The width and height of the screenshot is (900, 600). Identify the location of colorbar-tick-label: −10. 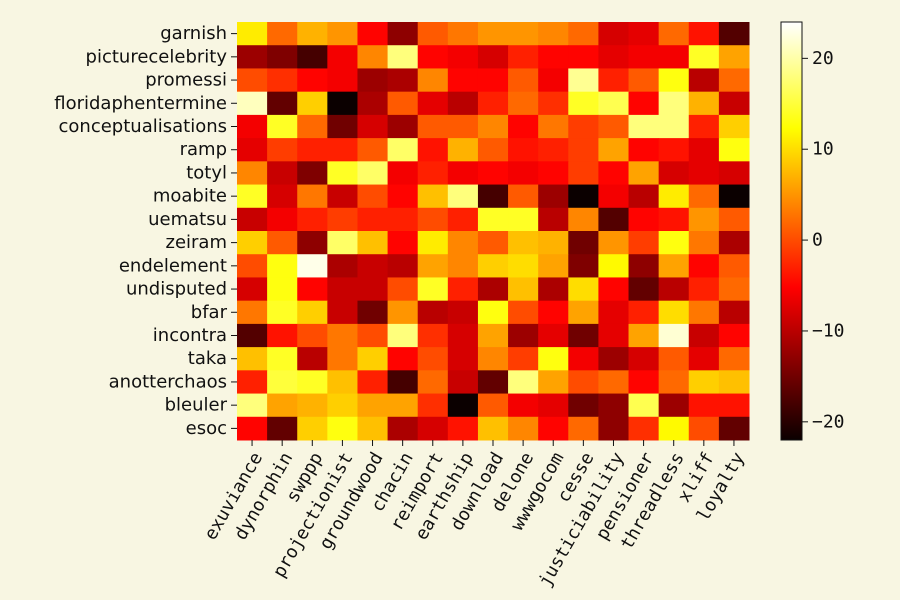
(828, 330).